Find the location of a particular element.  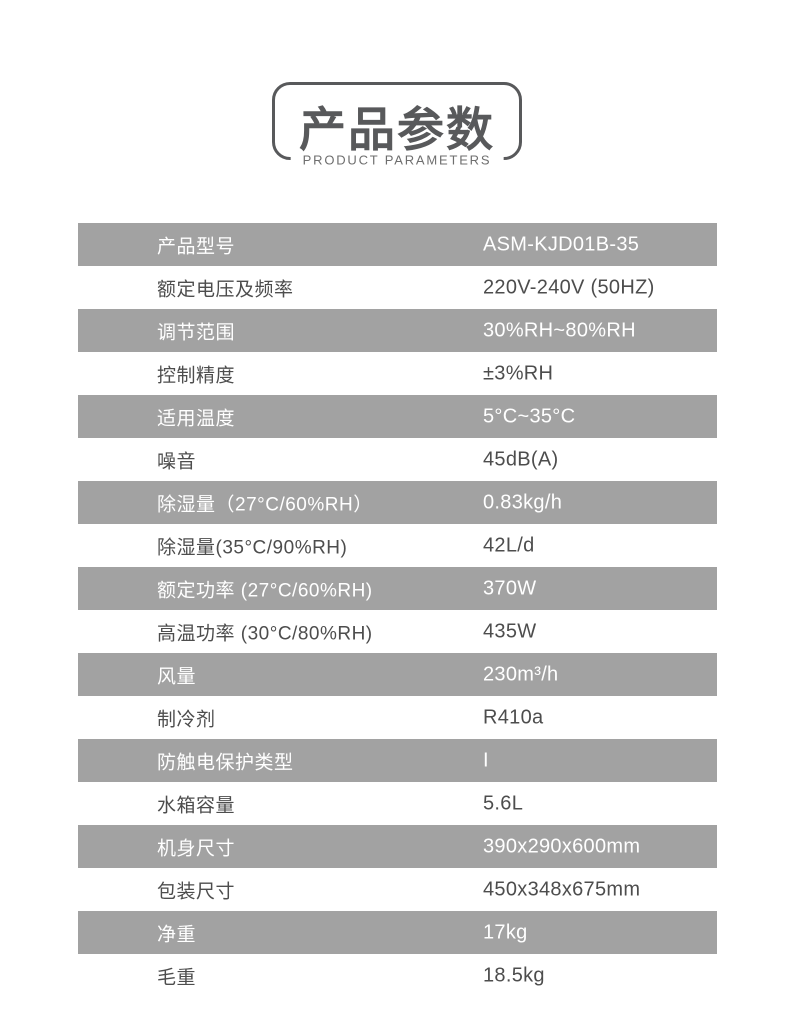

row-value: 450x348x675mm is located at coordinates (562, 889).